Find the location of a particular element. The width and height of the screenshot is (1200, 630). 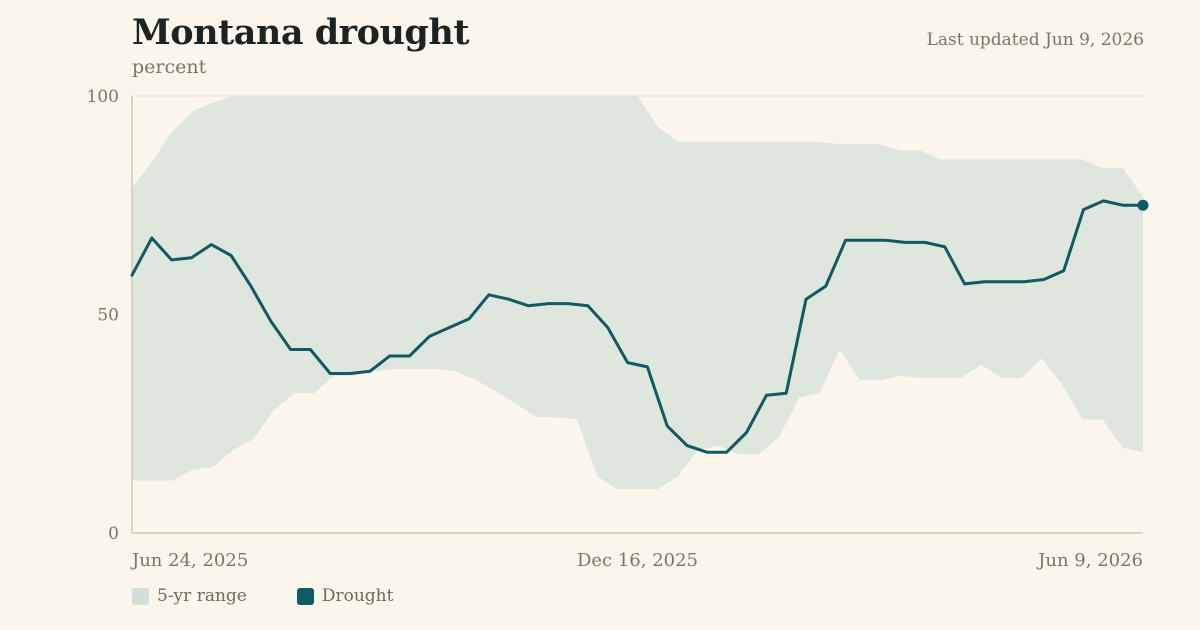

drought-swatch is located at coordinates (305, 596).